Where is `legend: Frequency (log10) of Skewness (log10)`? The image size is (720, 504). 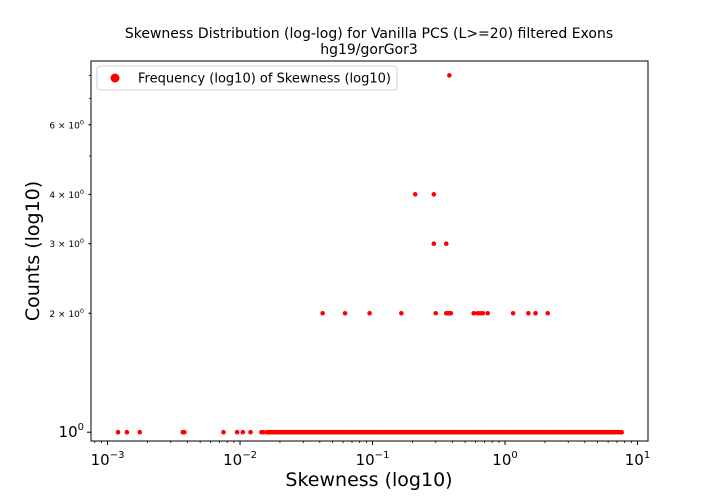
legend: Frequency (log10) of Skewness (log10) is located at coordinates (247, 78).